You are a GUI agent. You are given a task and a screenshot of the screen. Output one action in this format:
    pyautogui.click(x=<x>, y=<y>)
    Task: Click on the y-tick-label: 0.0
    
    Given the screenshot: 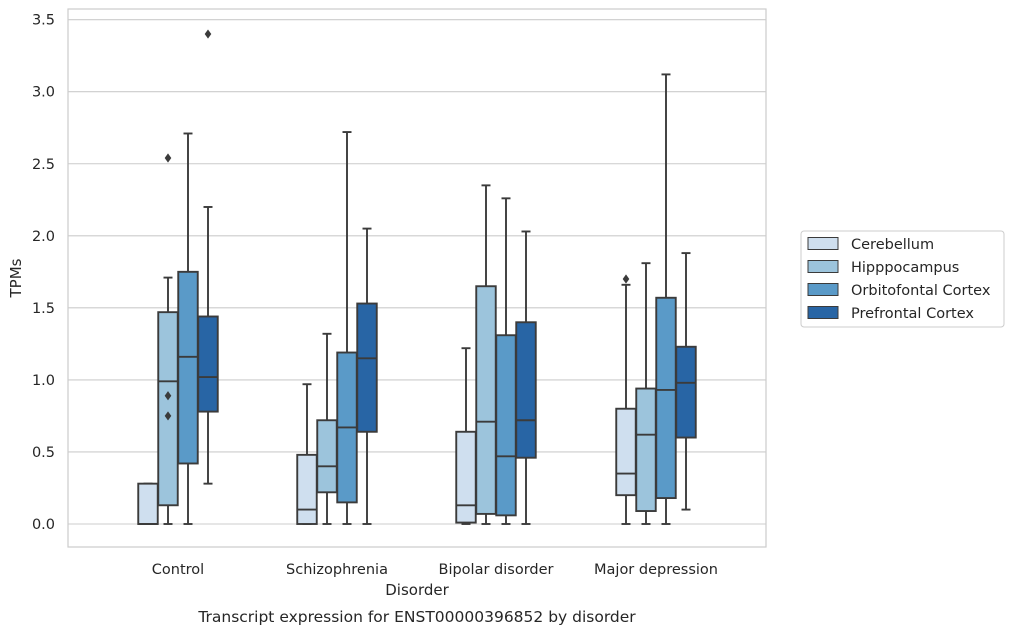 What is the action you would take?
    pyautogui.click(x=43, y=525)
    